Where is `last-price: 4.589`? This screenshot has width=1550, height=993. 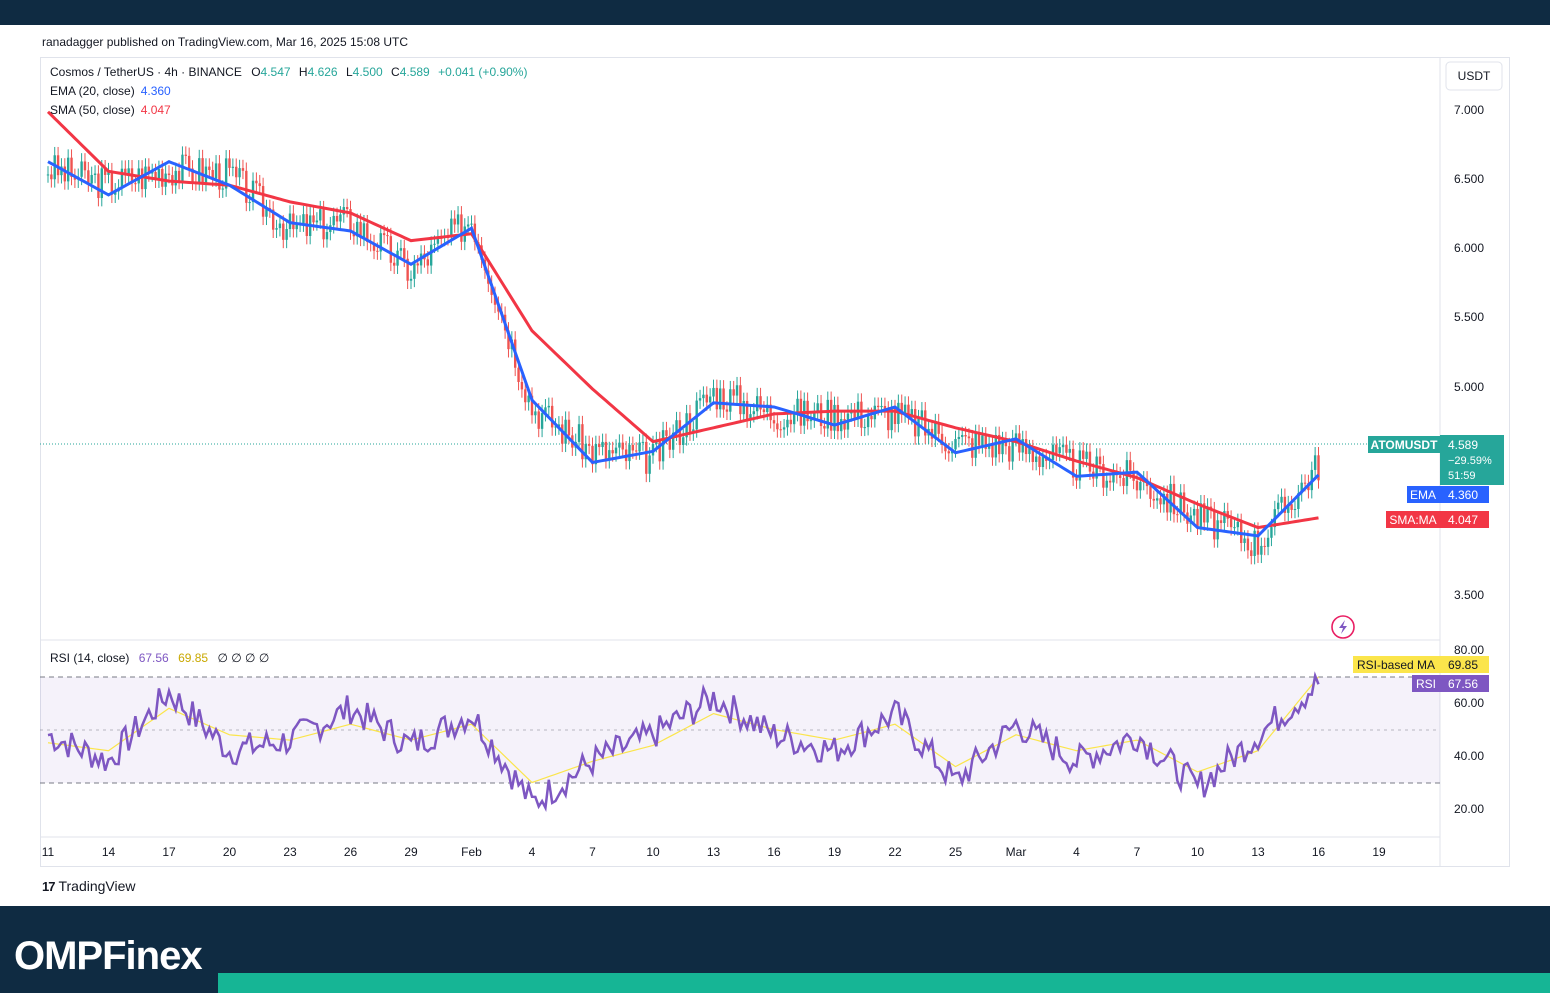
last-price: 4.589 is located at coordinates (1463, 445).